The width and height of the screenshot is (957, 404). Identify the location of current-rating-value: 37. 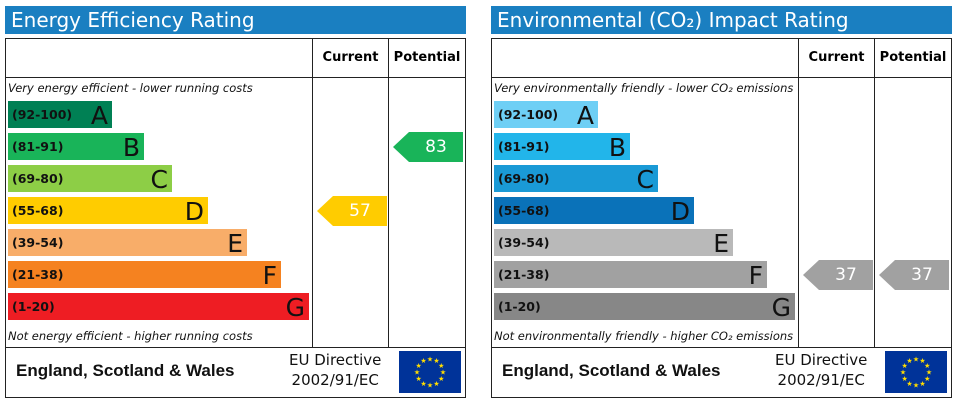
(846, 275).